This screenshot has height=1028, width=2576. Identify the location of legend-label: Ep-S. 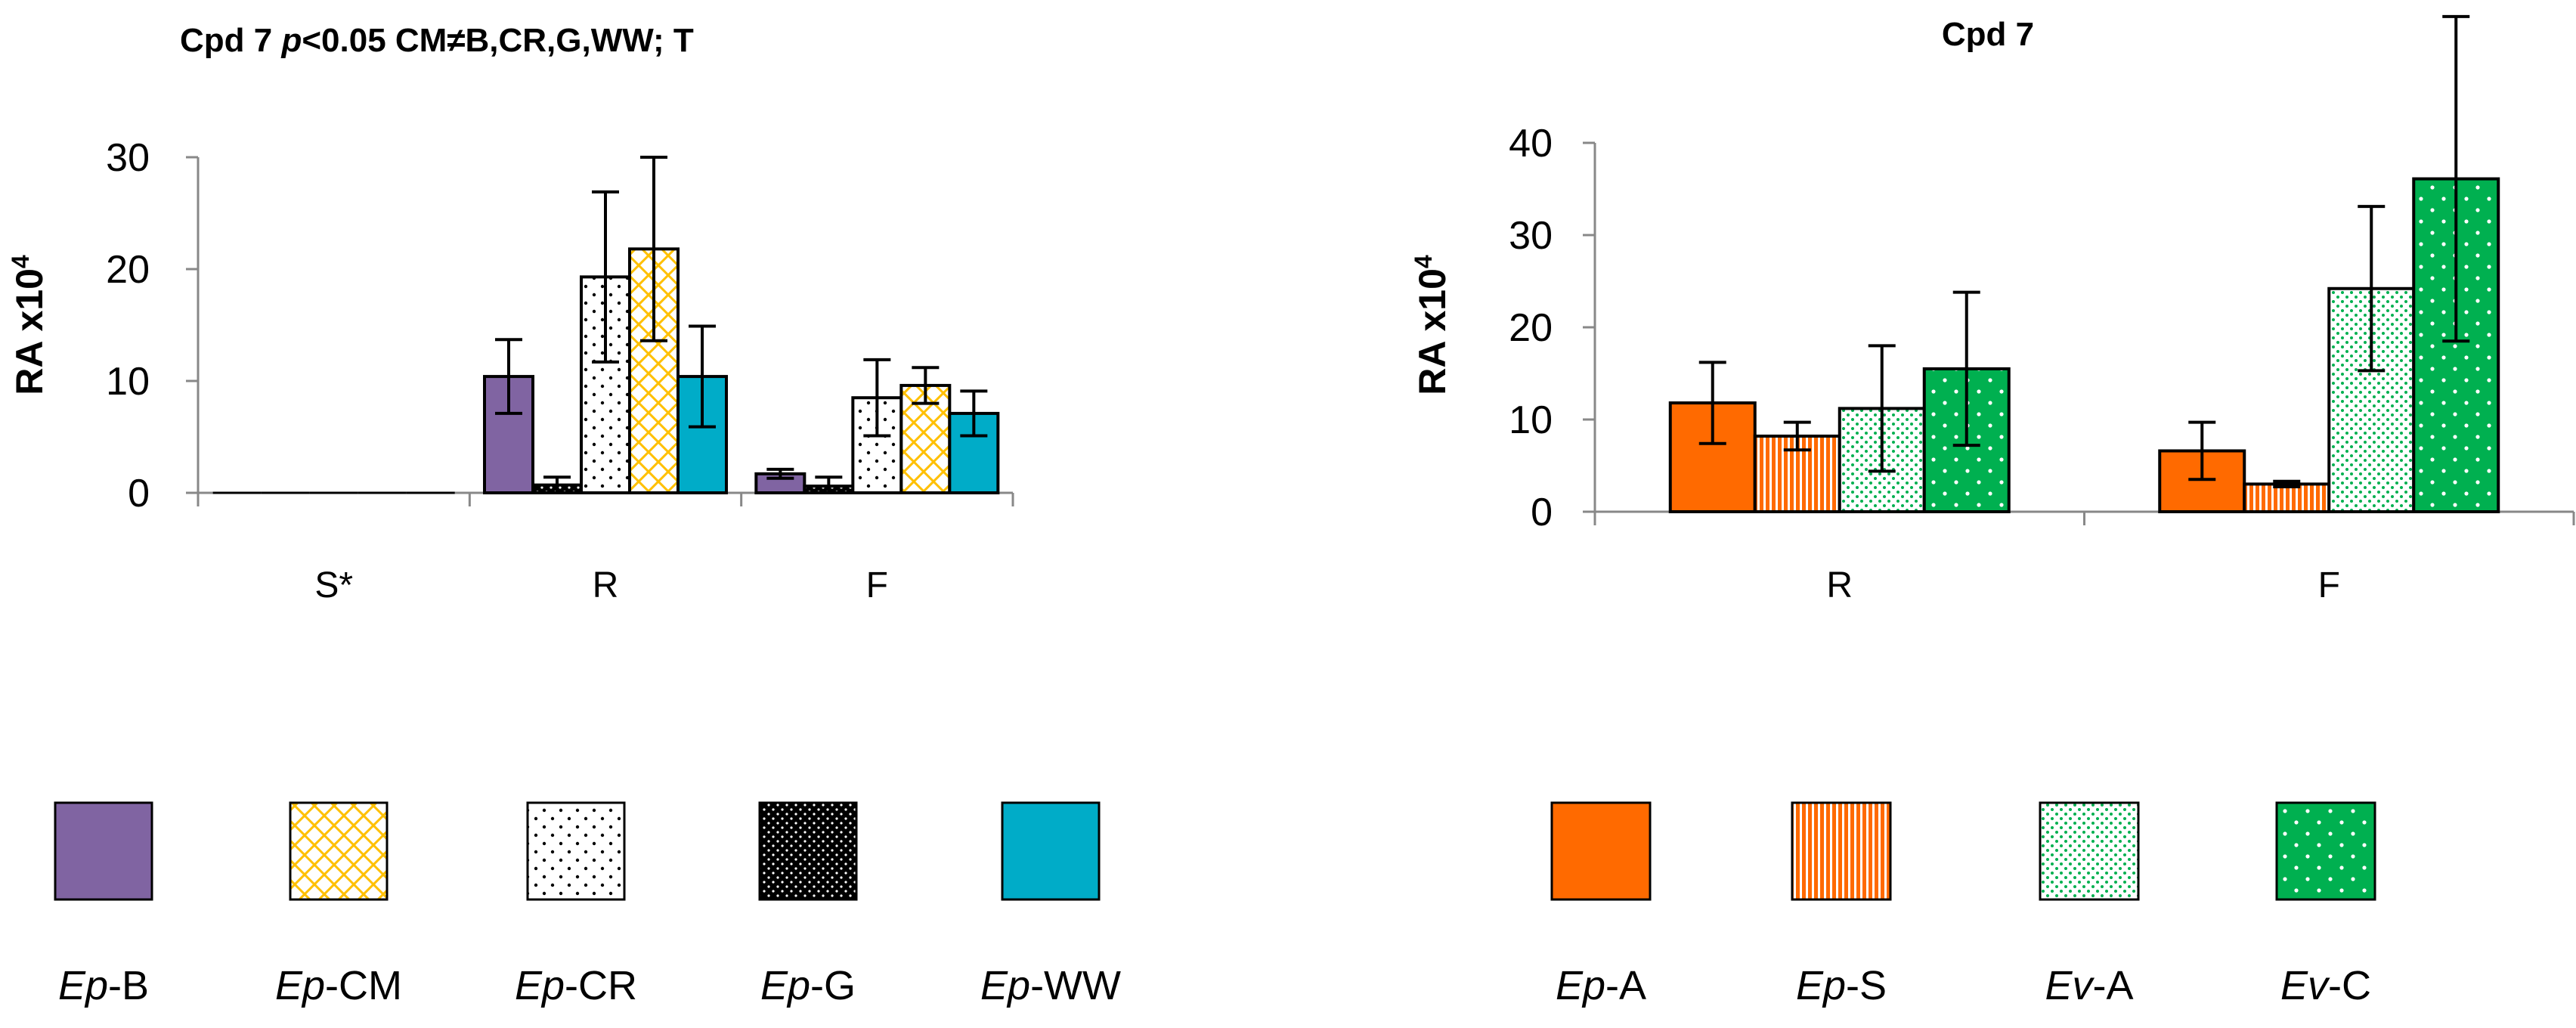
(1841, 985).